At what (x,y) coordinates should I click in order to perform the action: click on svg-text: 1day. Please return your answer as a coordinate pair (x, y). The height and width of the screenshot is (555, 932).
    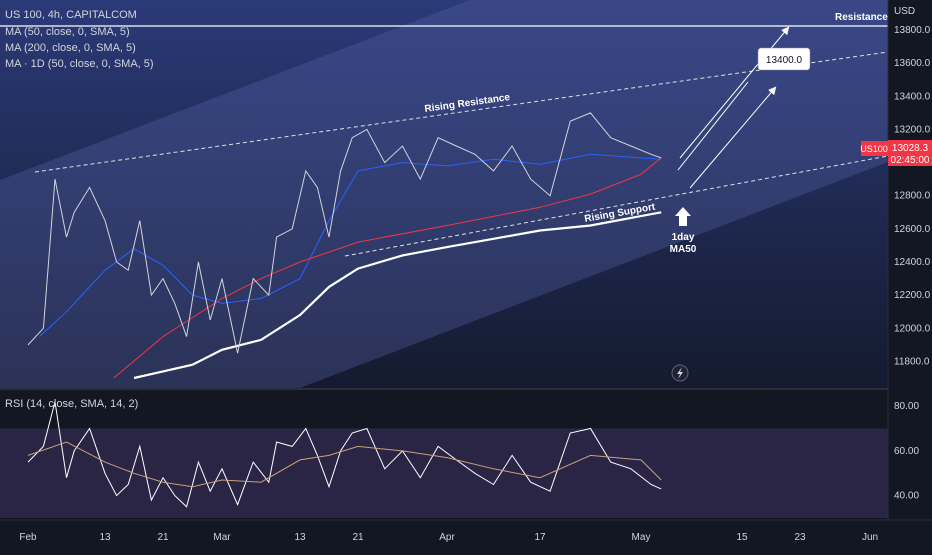
    Looking at the image, I should click on (683, 237).